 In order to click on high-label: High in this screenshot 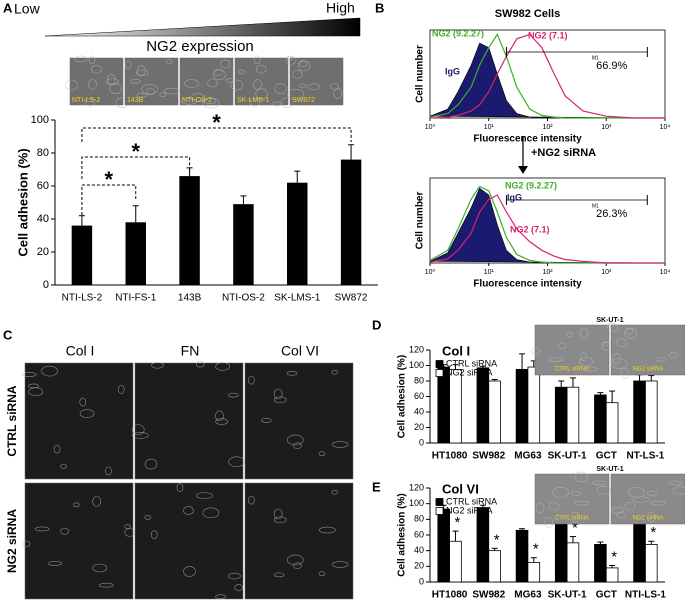, I will do `click(340, 8)`.